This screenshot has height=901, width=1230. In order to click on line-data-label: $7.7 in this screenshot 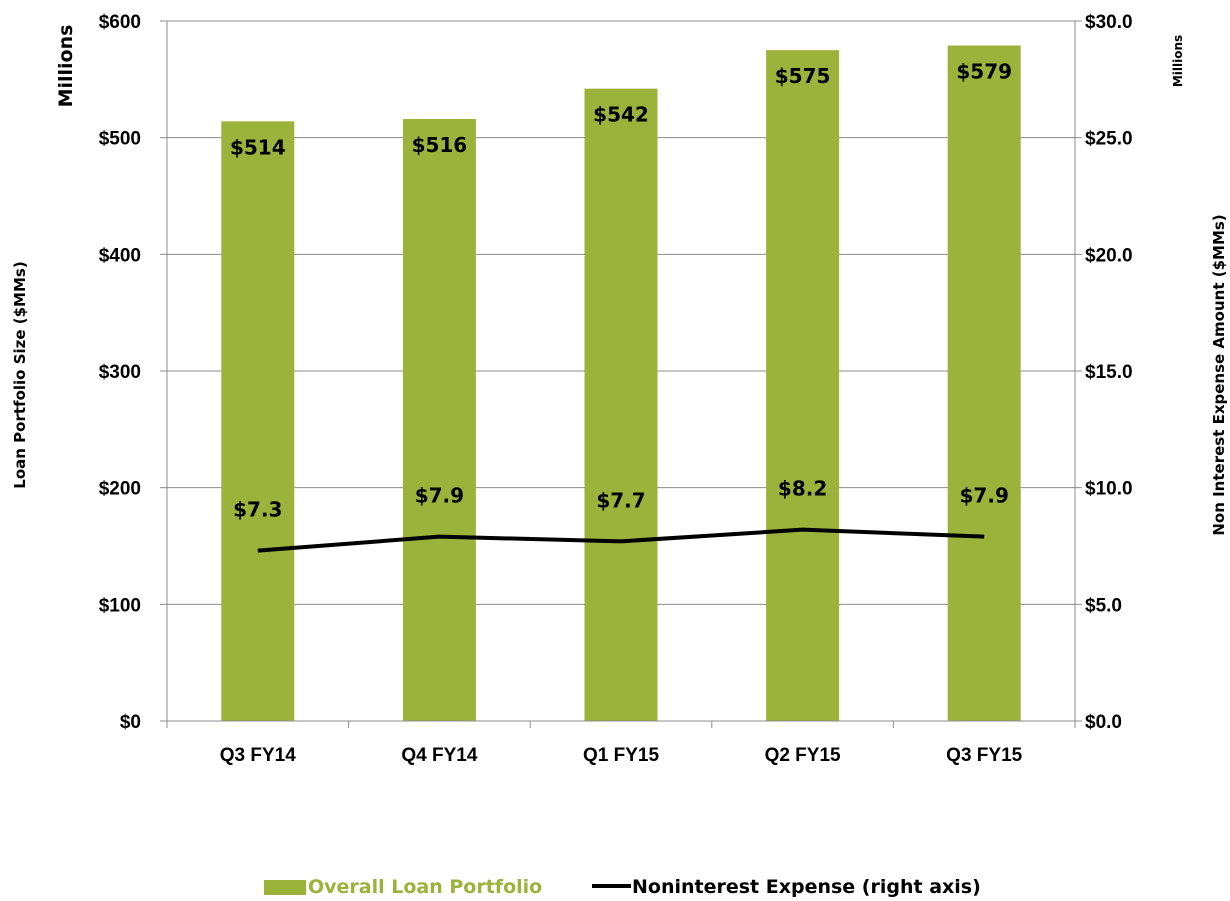, I will do `click(620, 500)`.